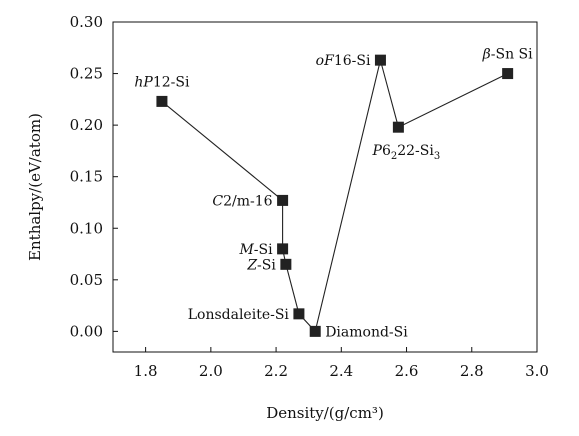  I want to click on y-tick-label: 0.25, so click(86, 74).